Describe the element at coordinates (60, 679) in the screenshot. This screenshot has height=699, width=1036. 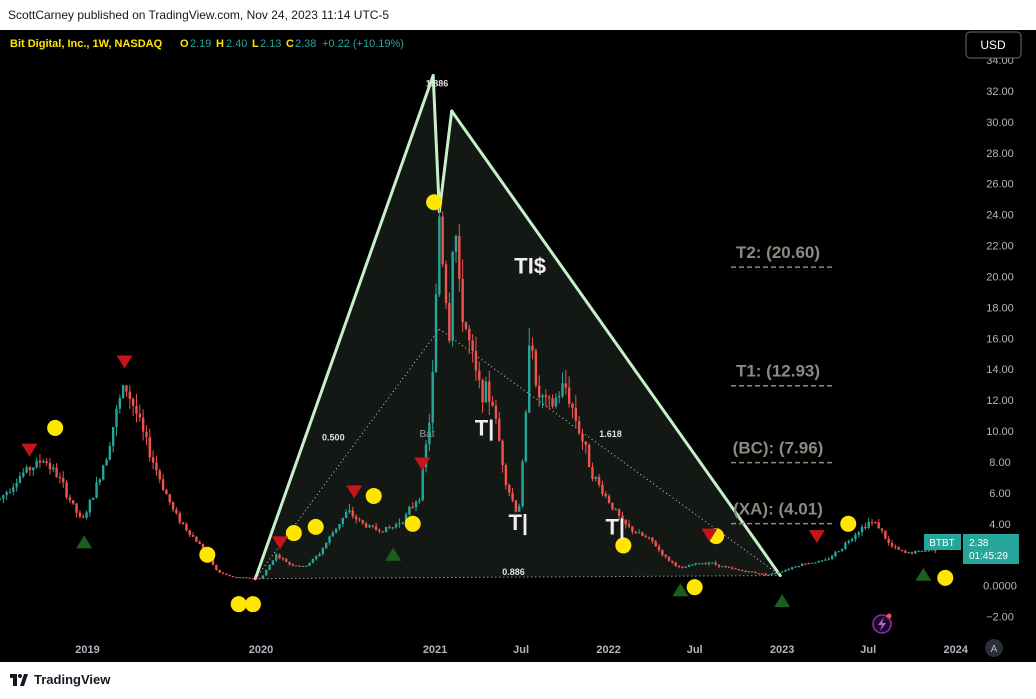
I see `tradingview-logo: TradingView` at that location.